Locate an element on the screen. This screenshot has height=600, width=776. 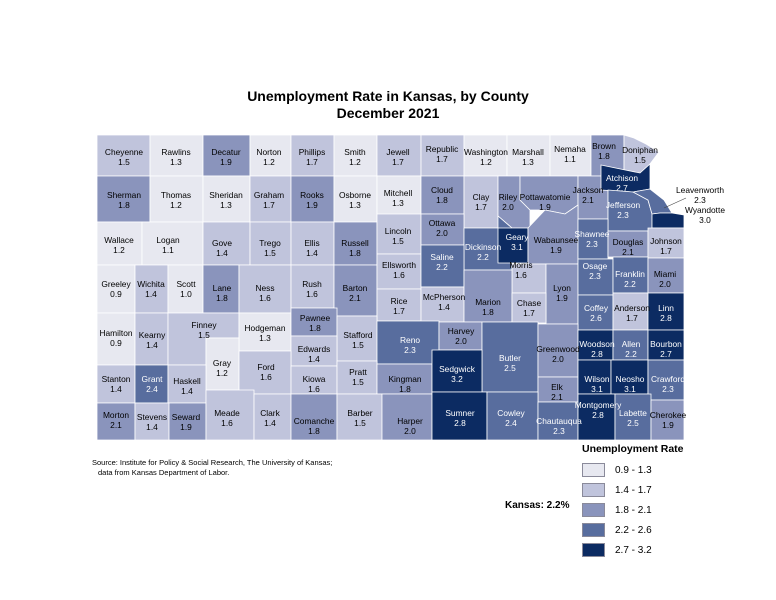
county-name-clay: Clay is located at coordinates (482, 197).